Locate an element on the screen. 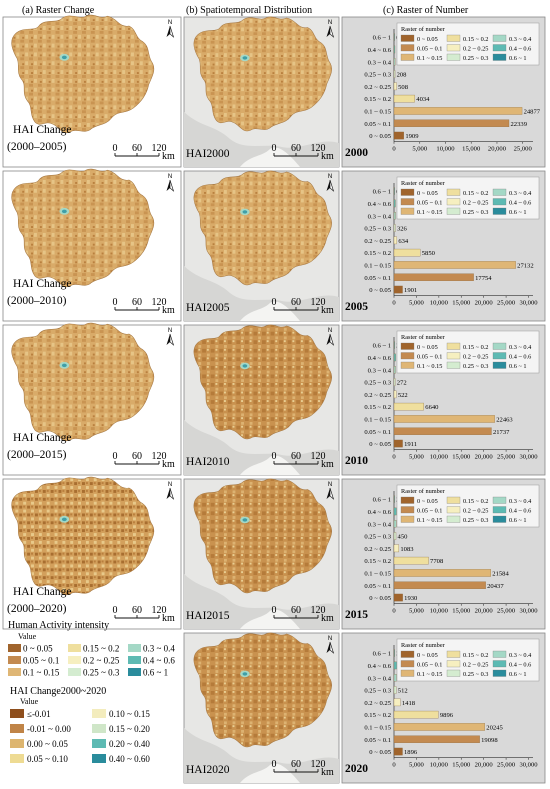  category-label: 0.4 ~ 0.6 is located at coordinates (380, 358).